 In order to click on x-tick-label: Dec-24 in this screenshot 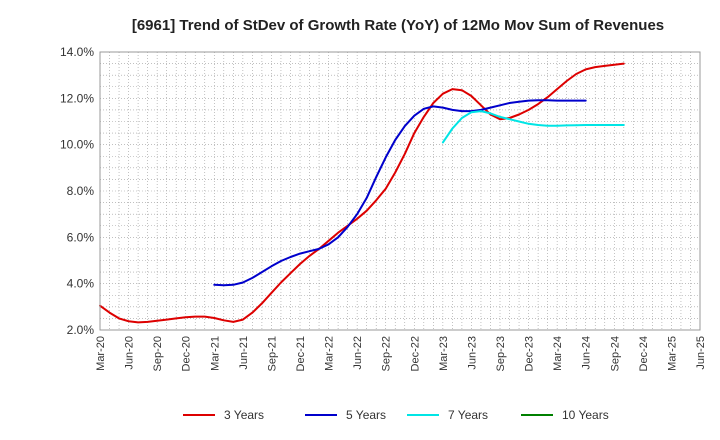, I will do `click(644, 353)`.